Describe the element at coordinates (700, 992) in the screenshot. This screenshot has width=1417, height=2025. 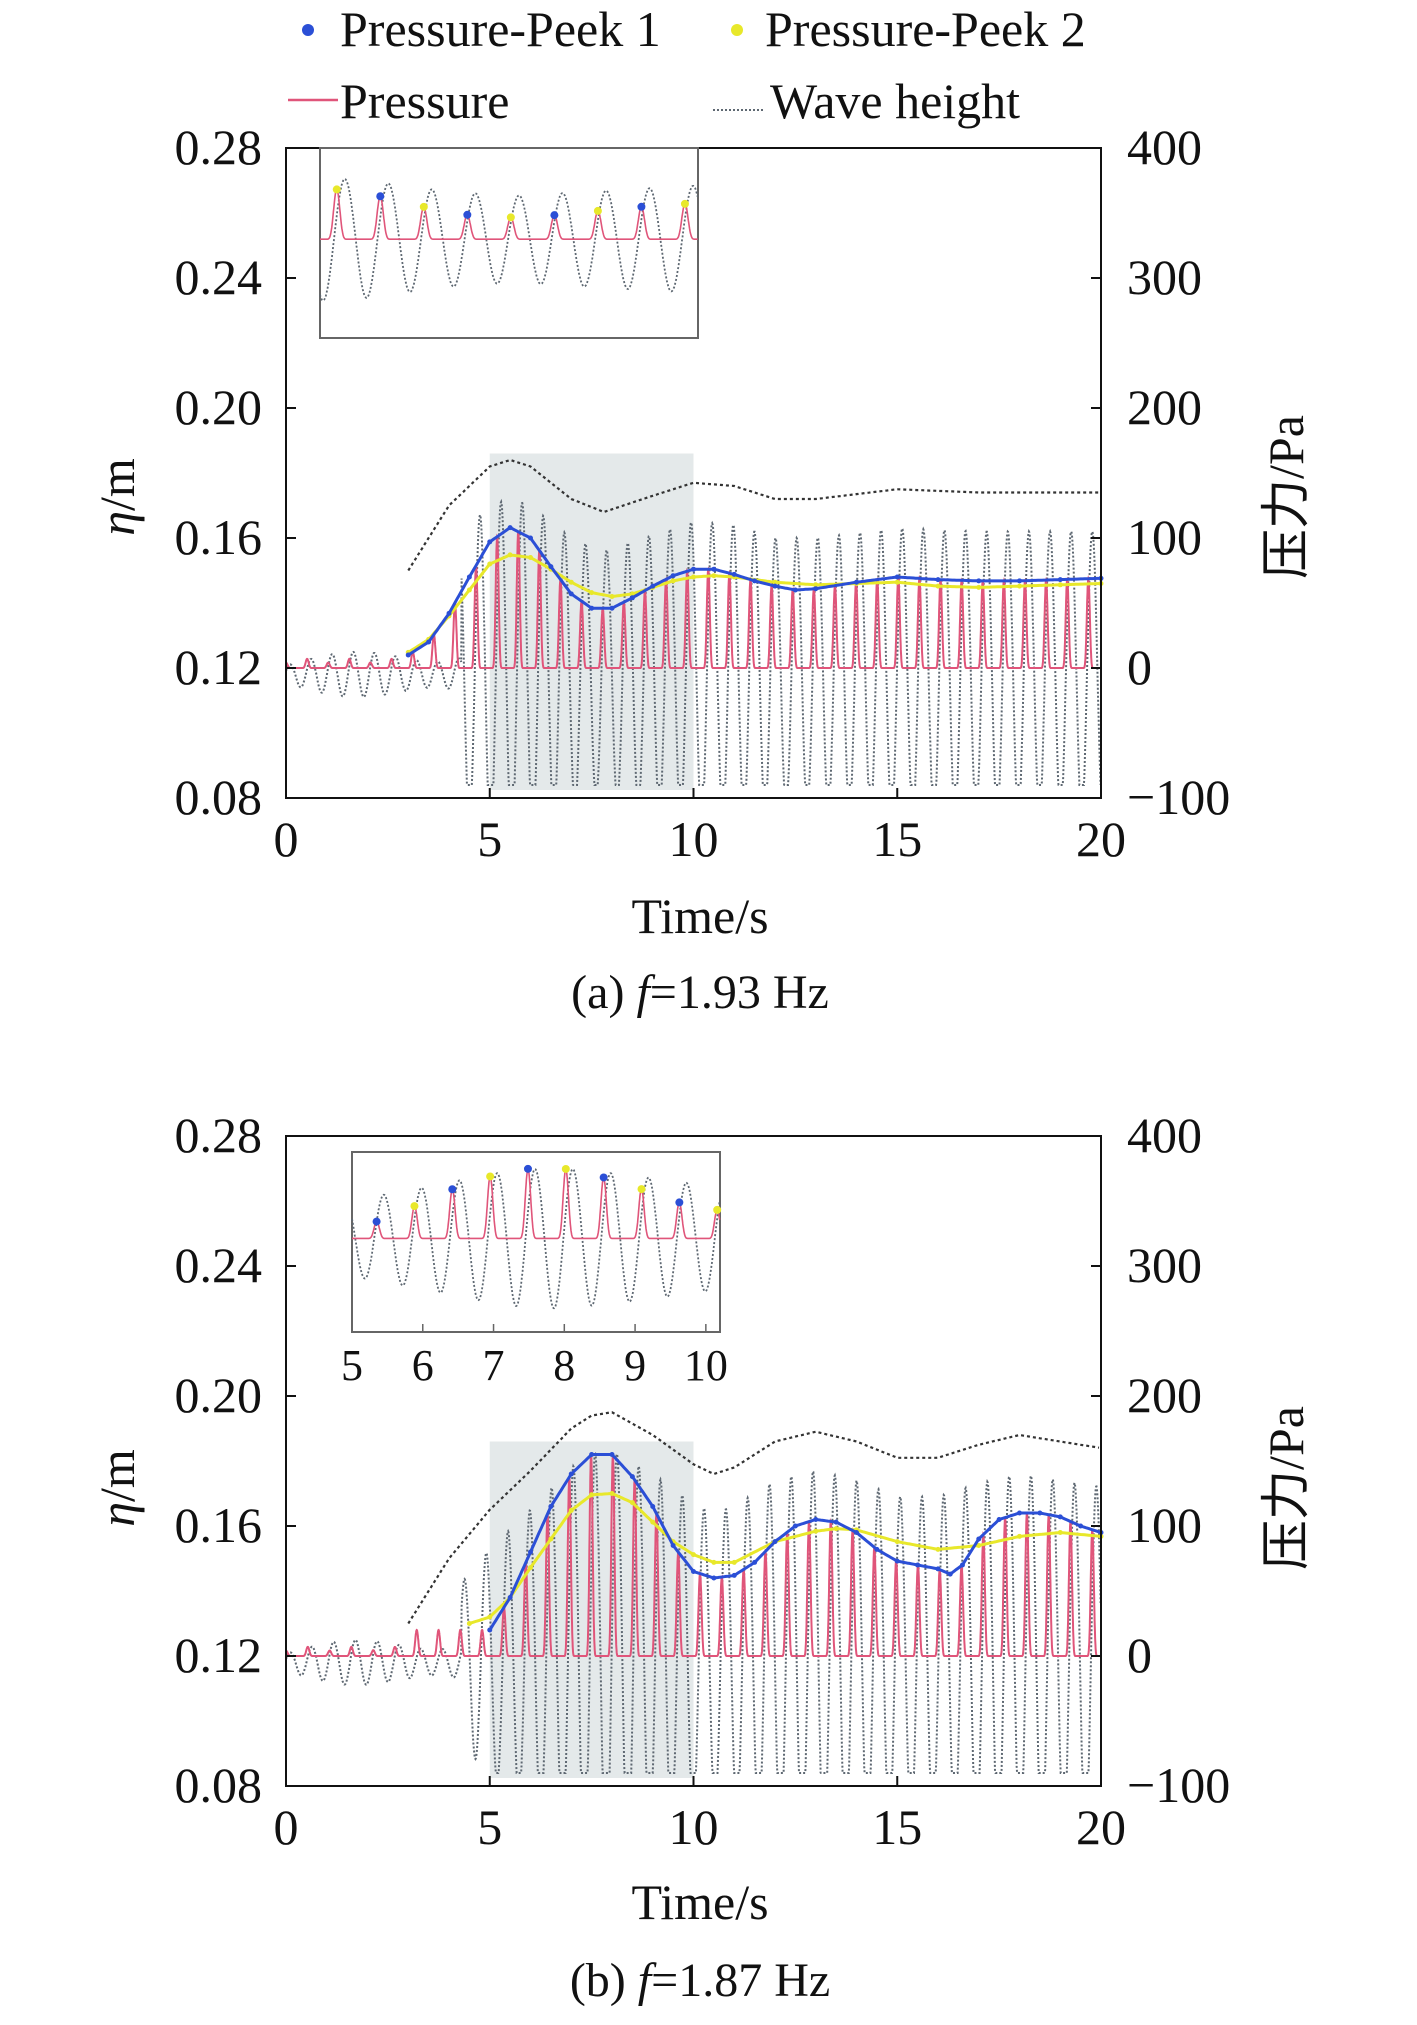
I see `panel-a-caption: (a) f=1.93 Hz` at that location.